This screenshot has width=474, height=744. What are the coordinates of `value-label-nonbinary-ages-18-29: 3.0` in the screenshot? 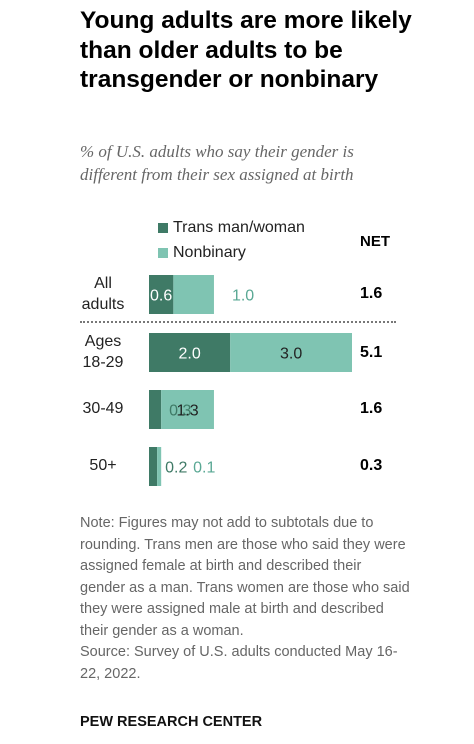 It's located at (291, 354).